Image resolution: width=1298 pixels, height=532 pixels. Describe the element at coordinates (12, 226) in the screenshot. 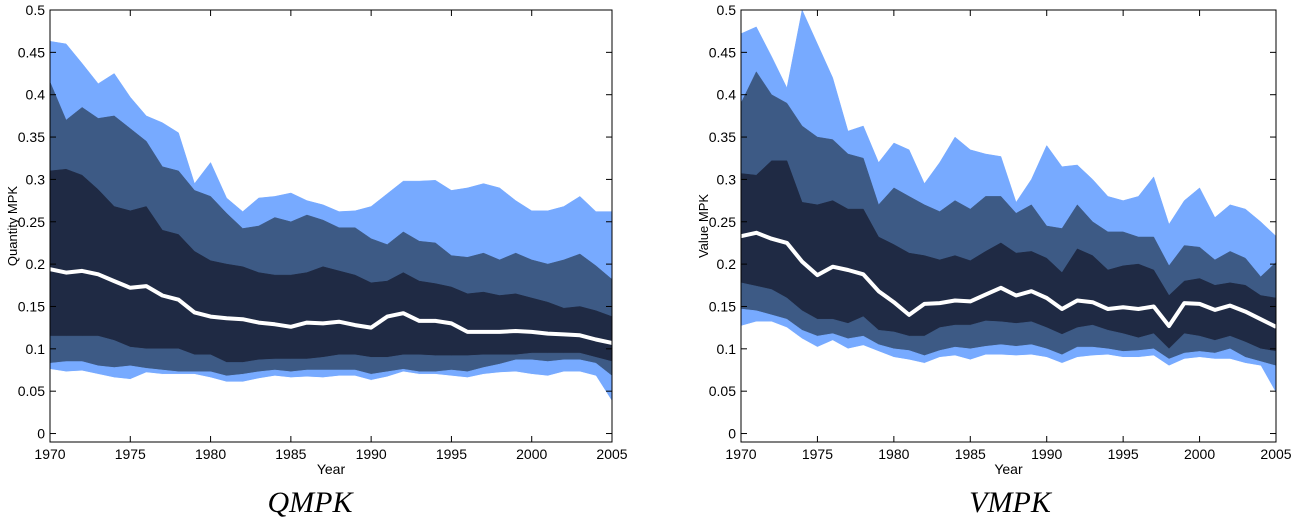

I see `y-axis-label: Quantity MPK` at that location.